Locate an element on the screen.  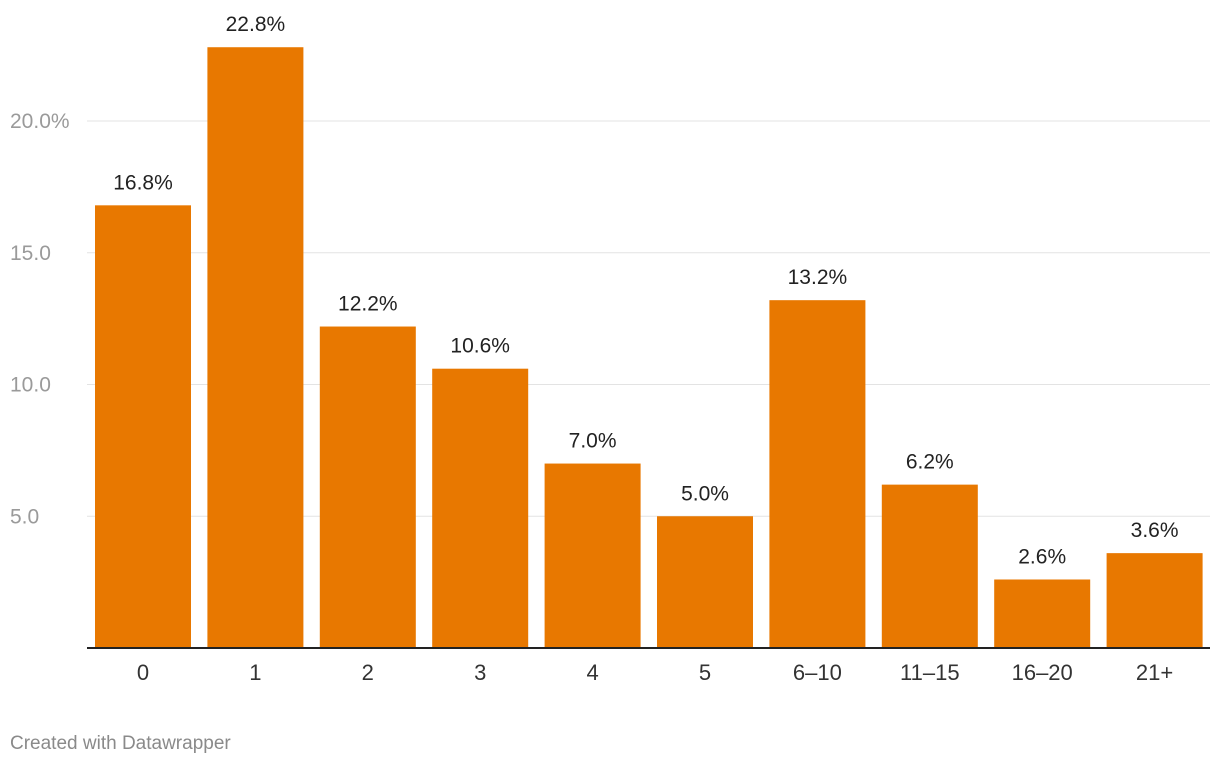
data-label: 12.2% is located at coordinates (368, 304).